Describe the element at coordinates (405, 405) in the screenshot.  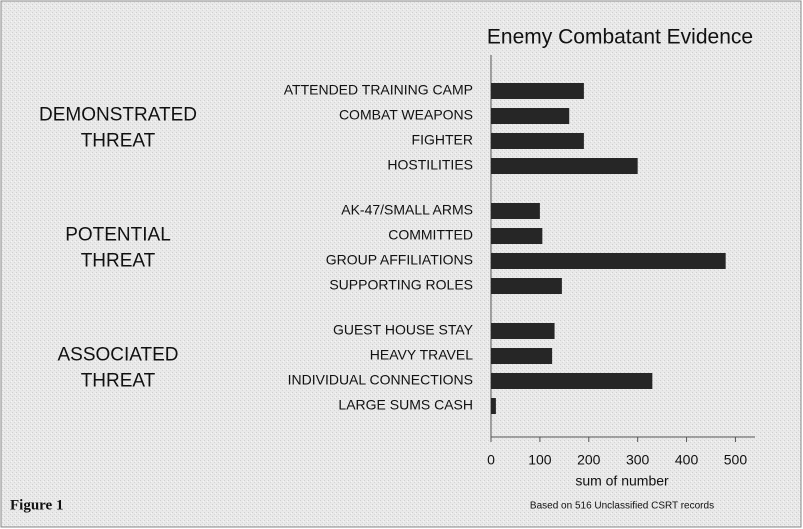
I see `category-label: LARGE SUMS CASH` at that location.